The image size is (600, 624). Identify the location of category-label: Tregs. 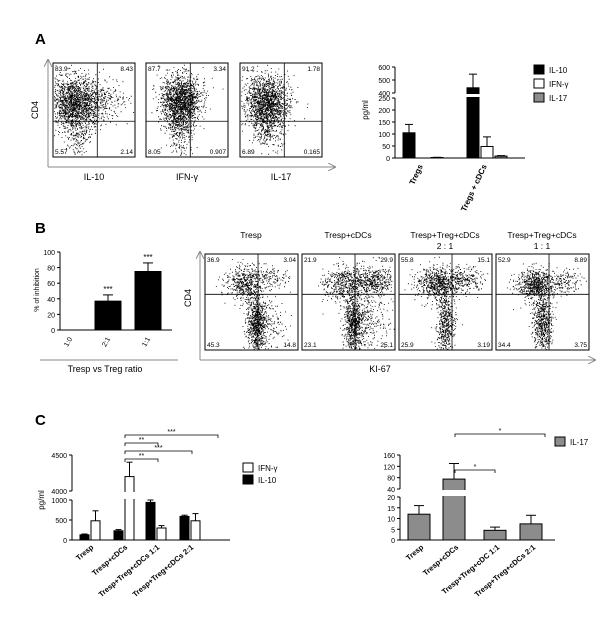
(416, 175).